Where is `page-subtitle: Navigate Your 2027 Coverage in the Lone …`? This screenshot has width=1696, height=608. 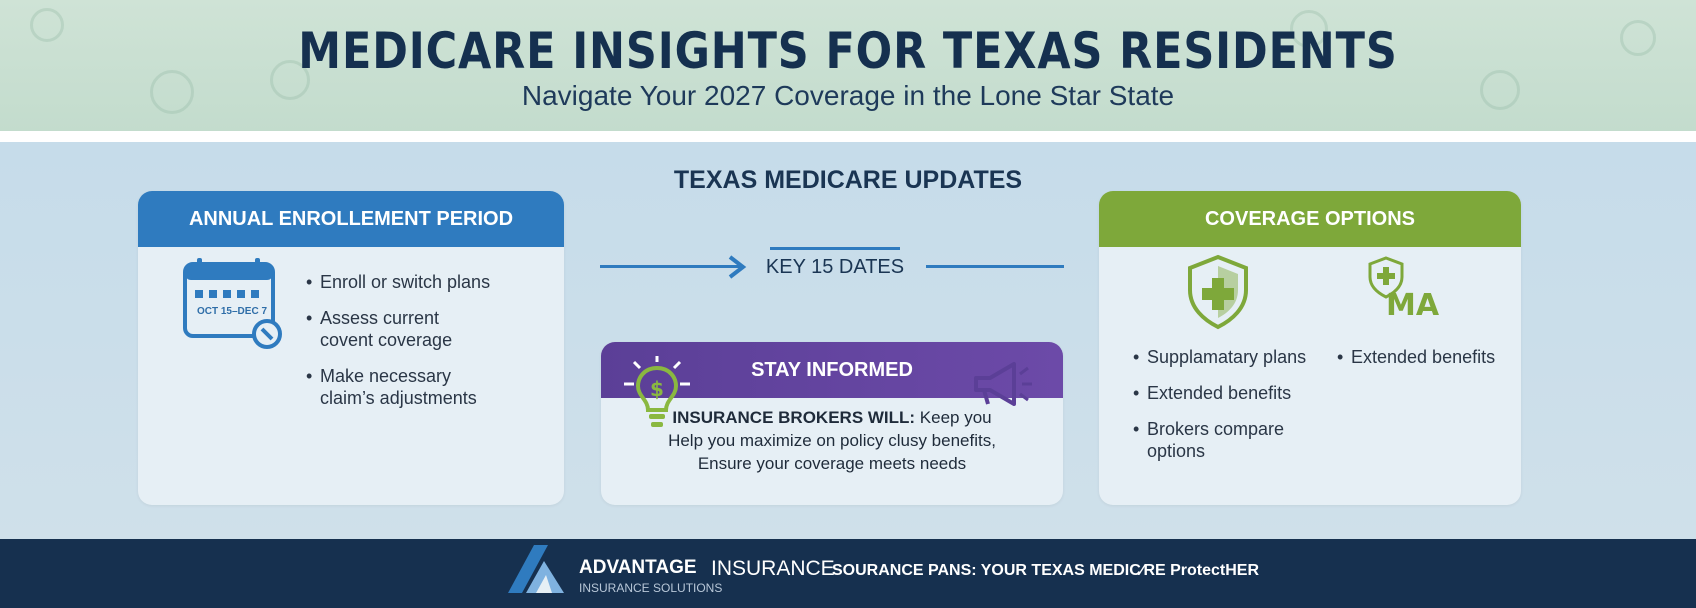
page-subtitle: Navigate Your 2027 Coverage in the Lone … is located at coordinates (848, 95).